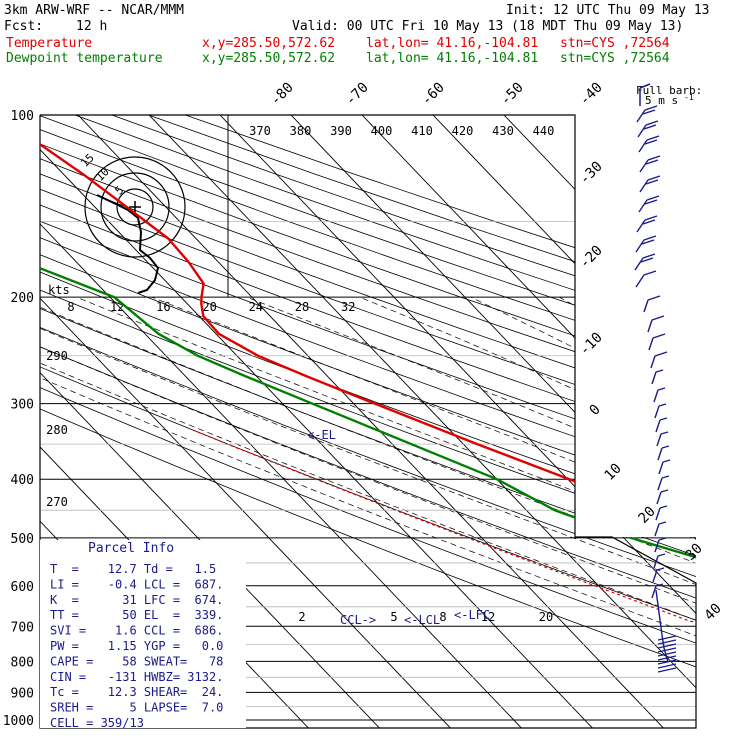 This screenshot has height=740, width=740. Describe the element at coordinates (661, 100) in the screenshot. I see `wind-key-units: 5 m s` at that location.